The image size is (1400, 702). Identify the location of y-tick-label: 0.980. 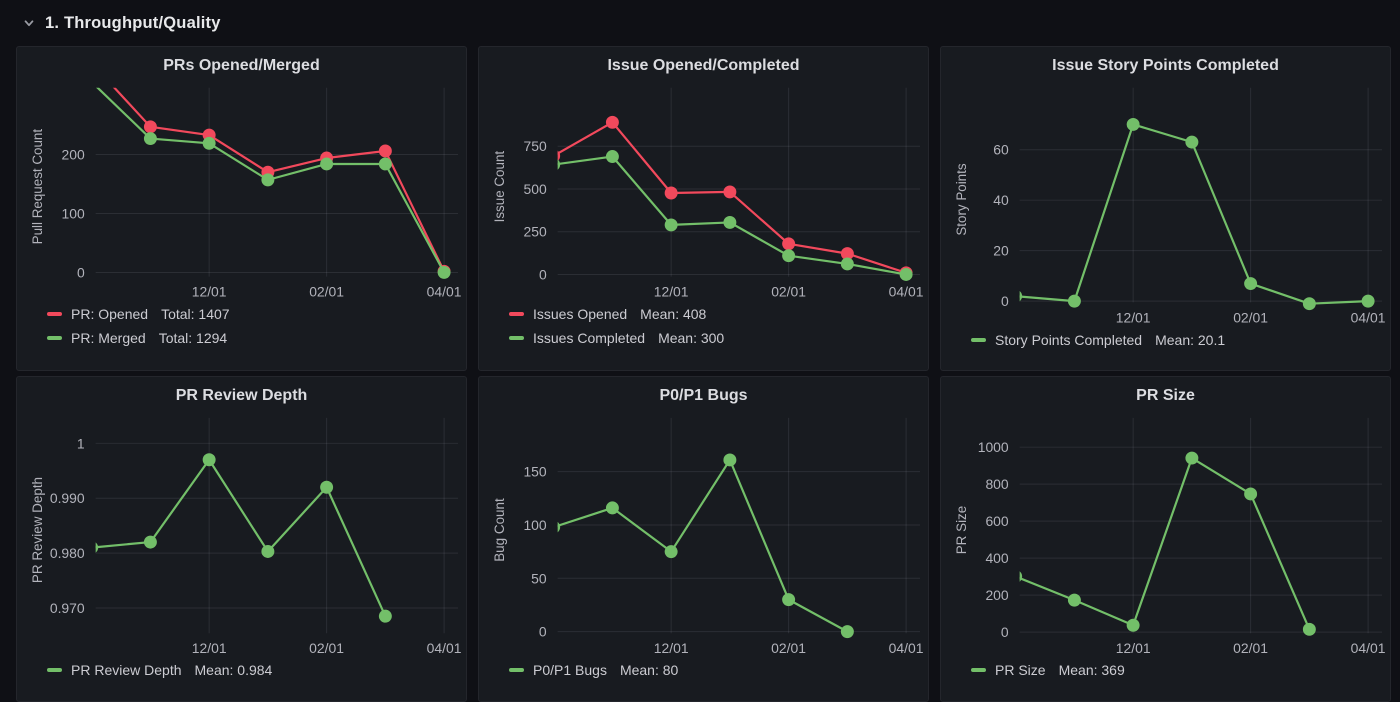
(67, 553).